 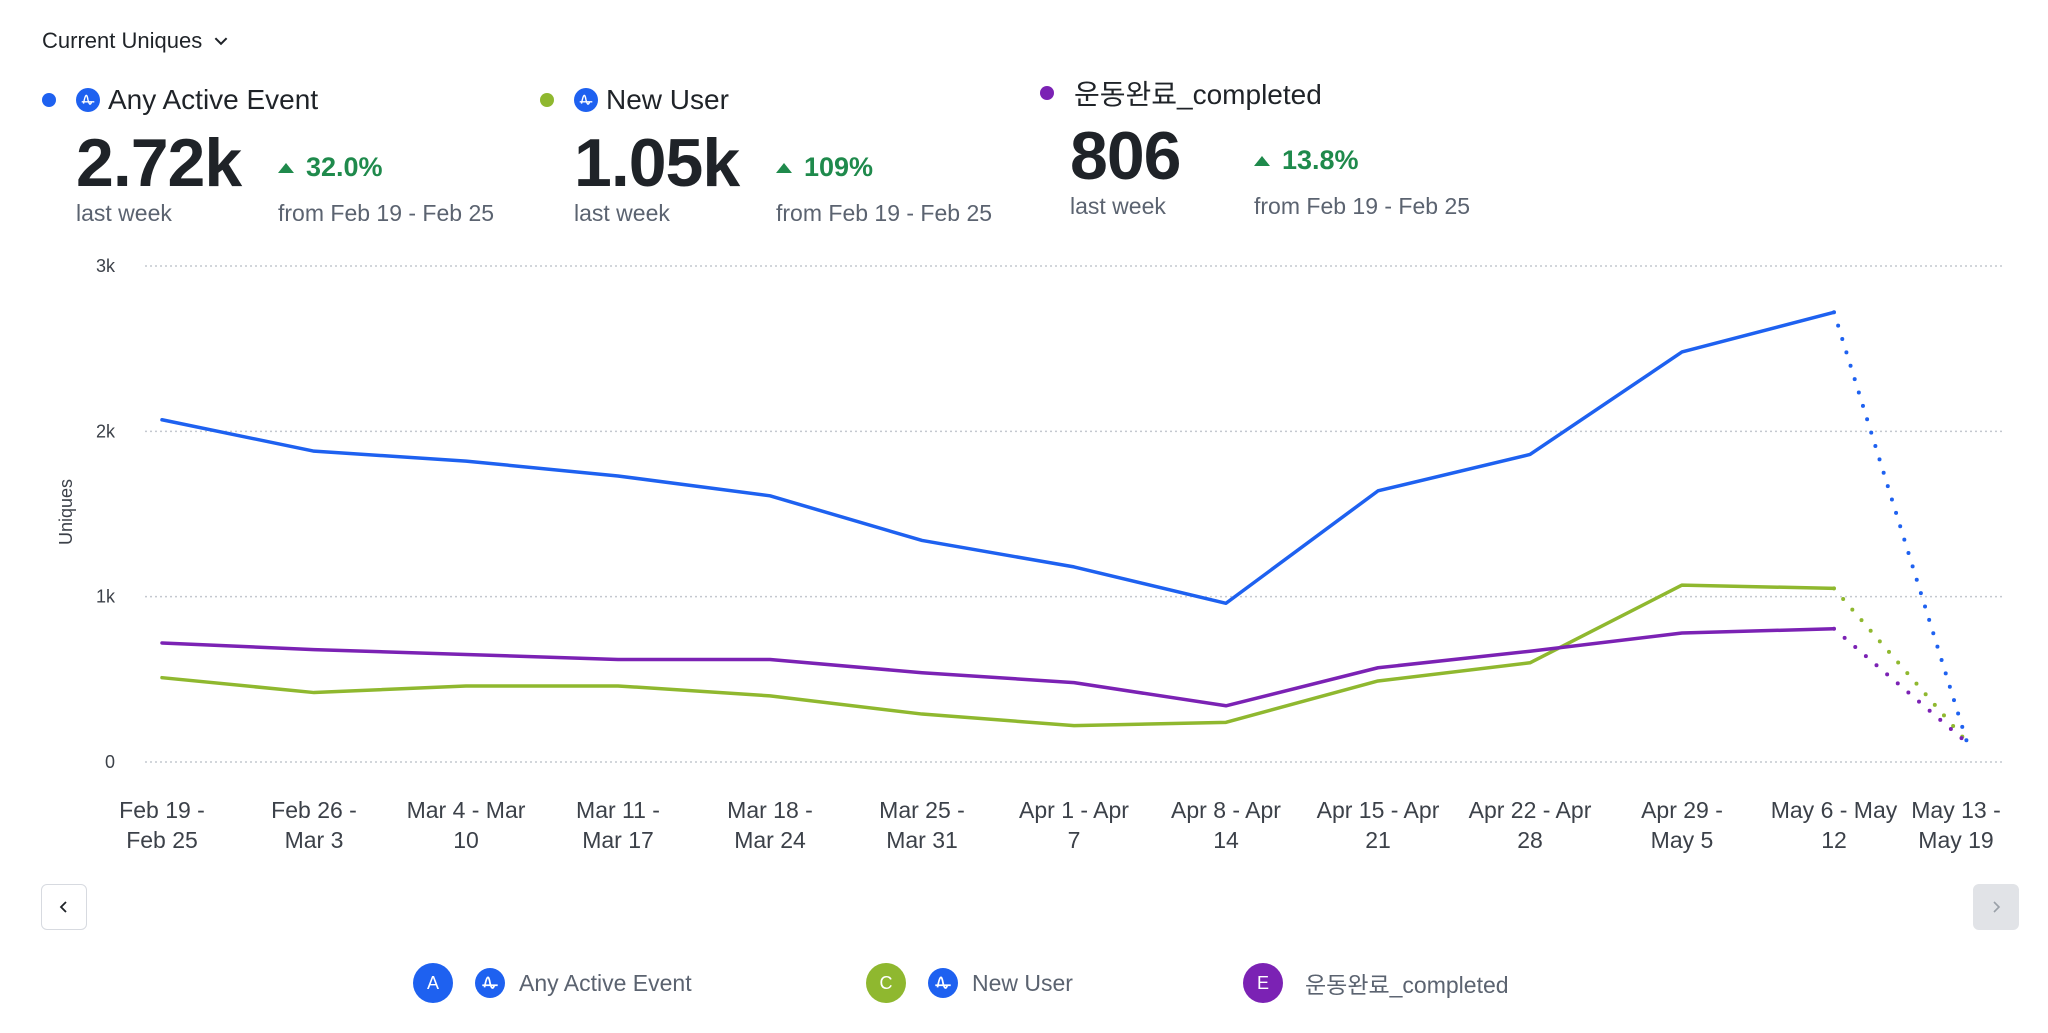 I want to click on legend-item-completed: E 운동완료_completed, so click(x=1376, y=983).